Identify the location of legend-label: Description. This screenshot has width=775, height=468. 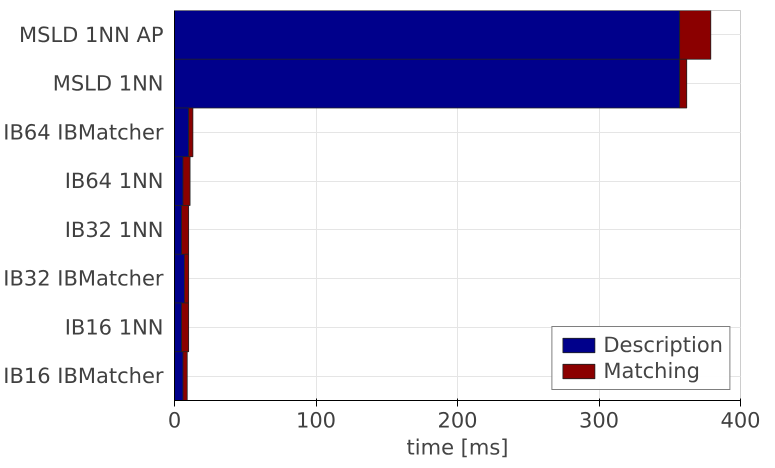
(663, 345).